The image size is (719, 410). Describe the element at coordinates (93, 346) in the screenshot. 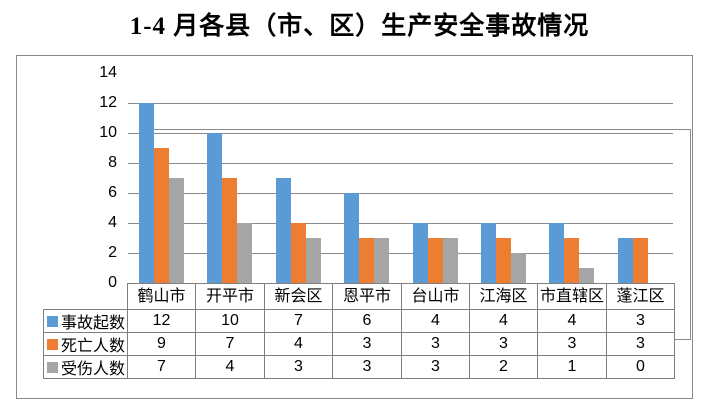

I see `series-name-label: 死亡人数` at that location.